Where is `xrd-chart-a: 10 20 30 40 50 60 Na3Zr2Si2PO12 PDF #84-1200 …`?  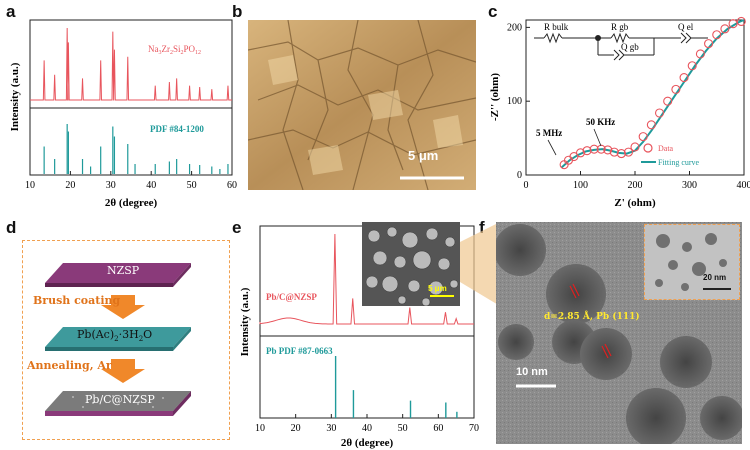 xrd-chart-a: 10 20 30 40 50 60 Na3Zr2Si2PO12 PDF #84-1200 … is located at coordinates (123, 114).